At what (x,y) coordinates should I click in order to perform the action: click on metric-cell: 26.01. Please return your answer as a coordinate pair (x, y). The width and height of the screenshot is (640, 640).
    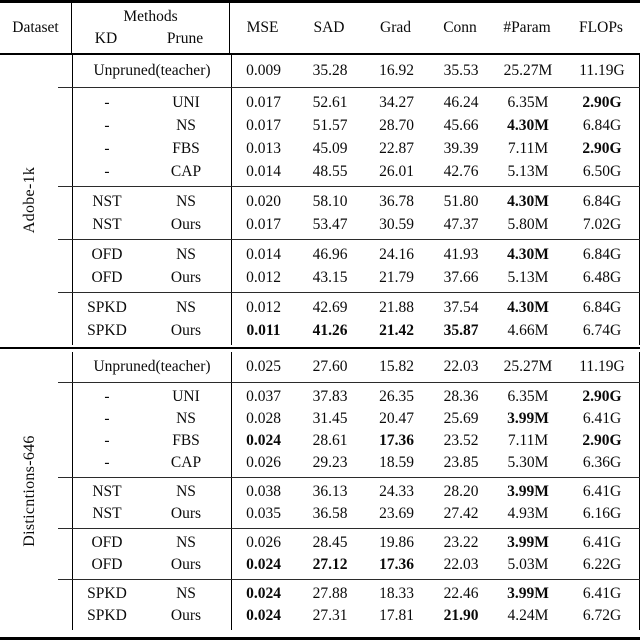
    Looking at the image, I should click on (396, 171).